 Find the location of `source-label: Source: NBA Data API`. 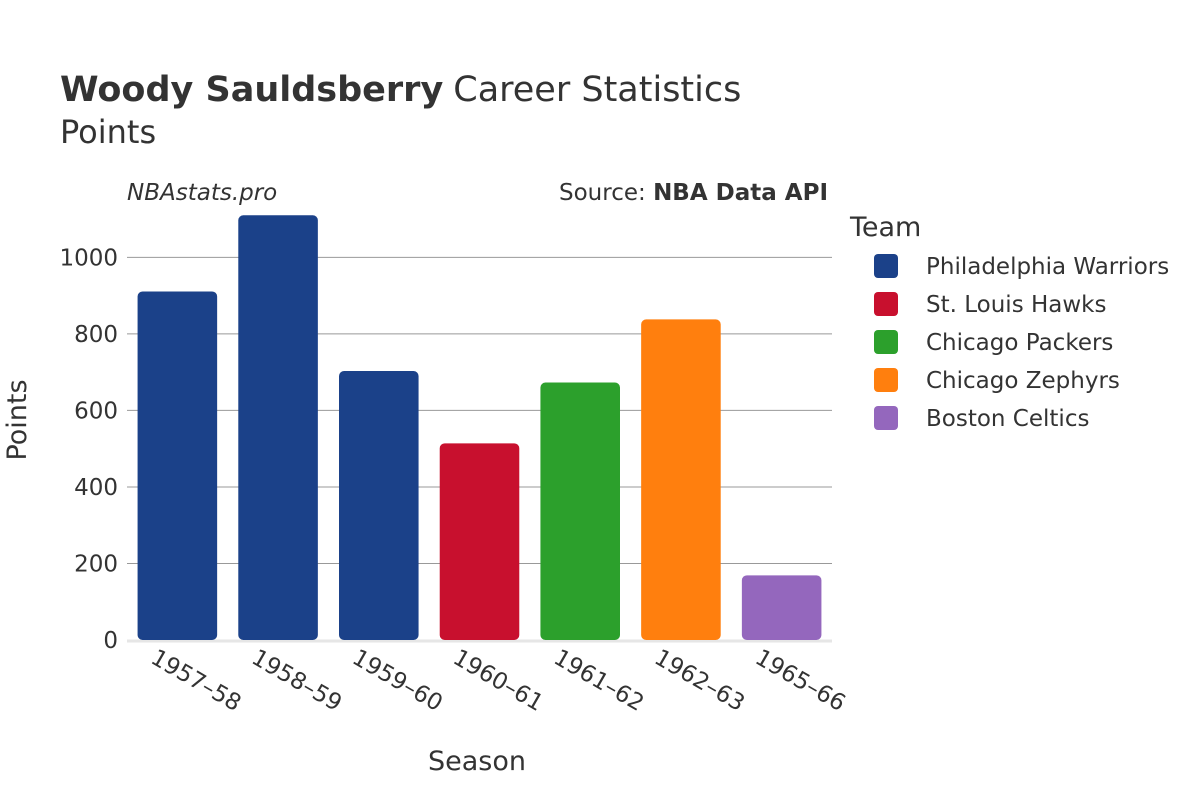

source-label: Source: NBA Data API is located at coordinates (693, 193).